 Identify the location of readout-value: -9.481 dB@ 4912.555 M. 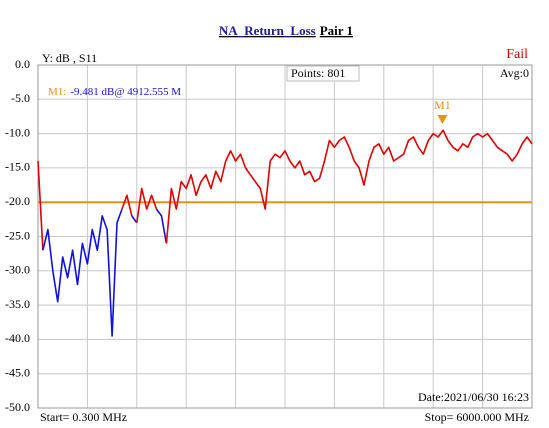
(125, 92).